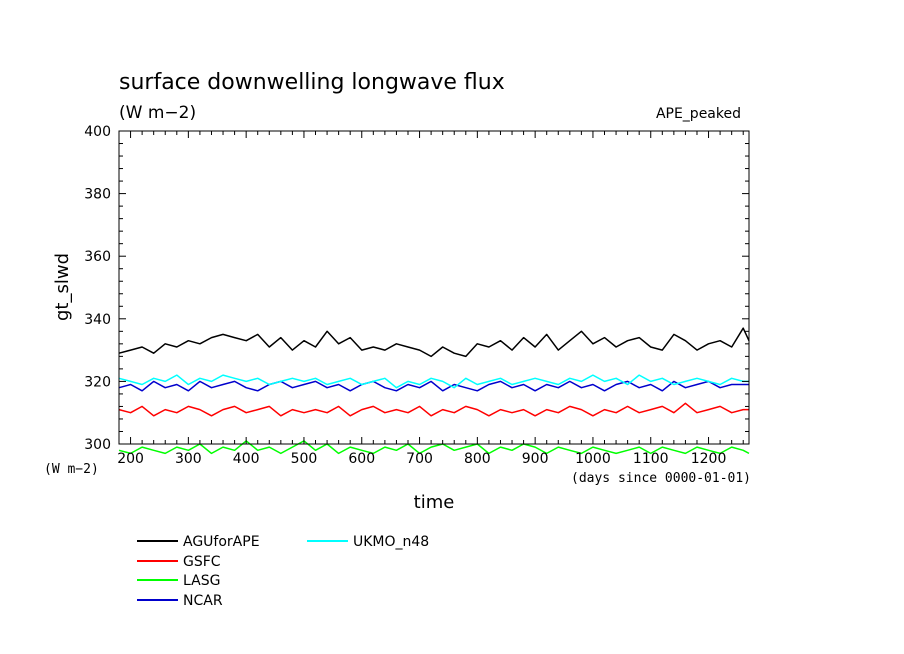 The image size is (904, 654). I want to click on x-tick-label: 800, so click(477, 459).